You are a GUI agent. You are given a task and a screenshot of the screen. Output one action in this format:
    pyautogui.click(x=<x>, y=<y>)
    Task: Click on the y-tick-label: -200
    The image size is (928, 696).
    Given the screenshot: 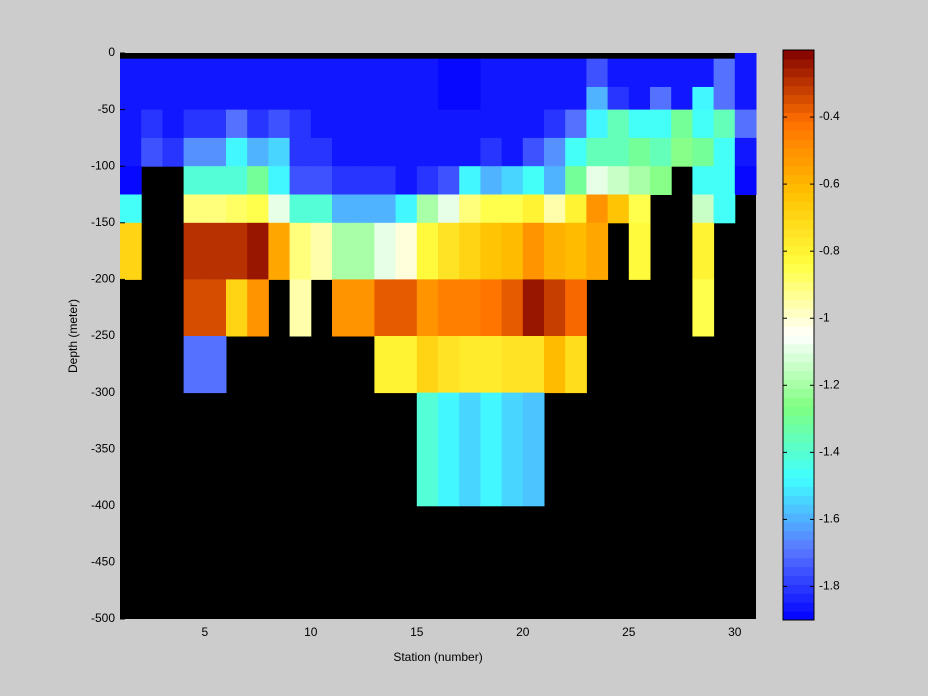 What is the action you would take?
    pyautogui.click(x=103, y=279)
    